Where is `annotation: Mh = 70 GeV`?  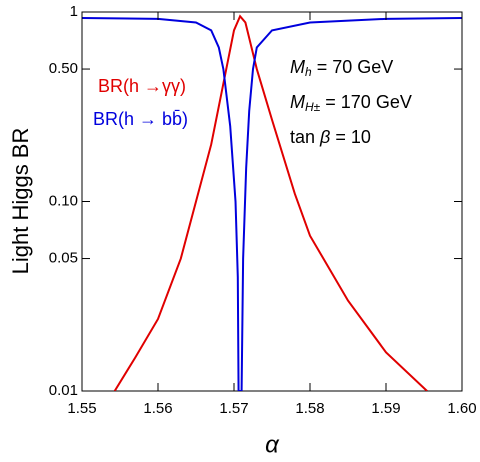
annotation: Mh = 70 GeV is located at coordinates (341, 68).